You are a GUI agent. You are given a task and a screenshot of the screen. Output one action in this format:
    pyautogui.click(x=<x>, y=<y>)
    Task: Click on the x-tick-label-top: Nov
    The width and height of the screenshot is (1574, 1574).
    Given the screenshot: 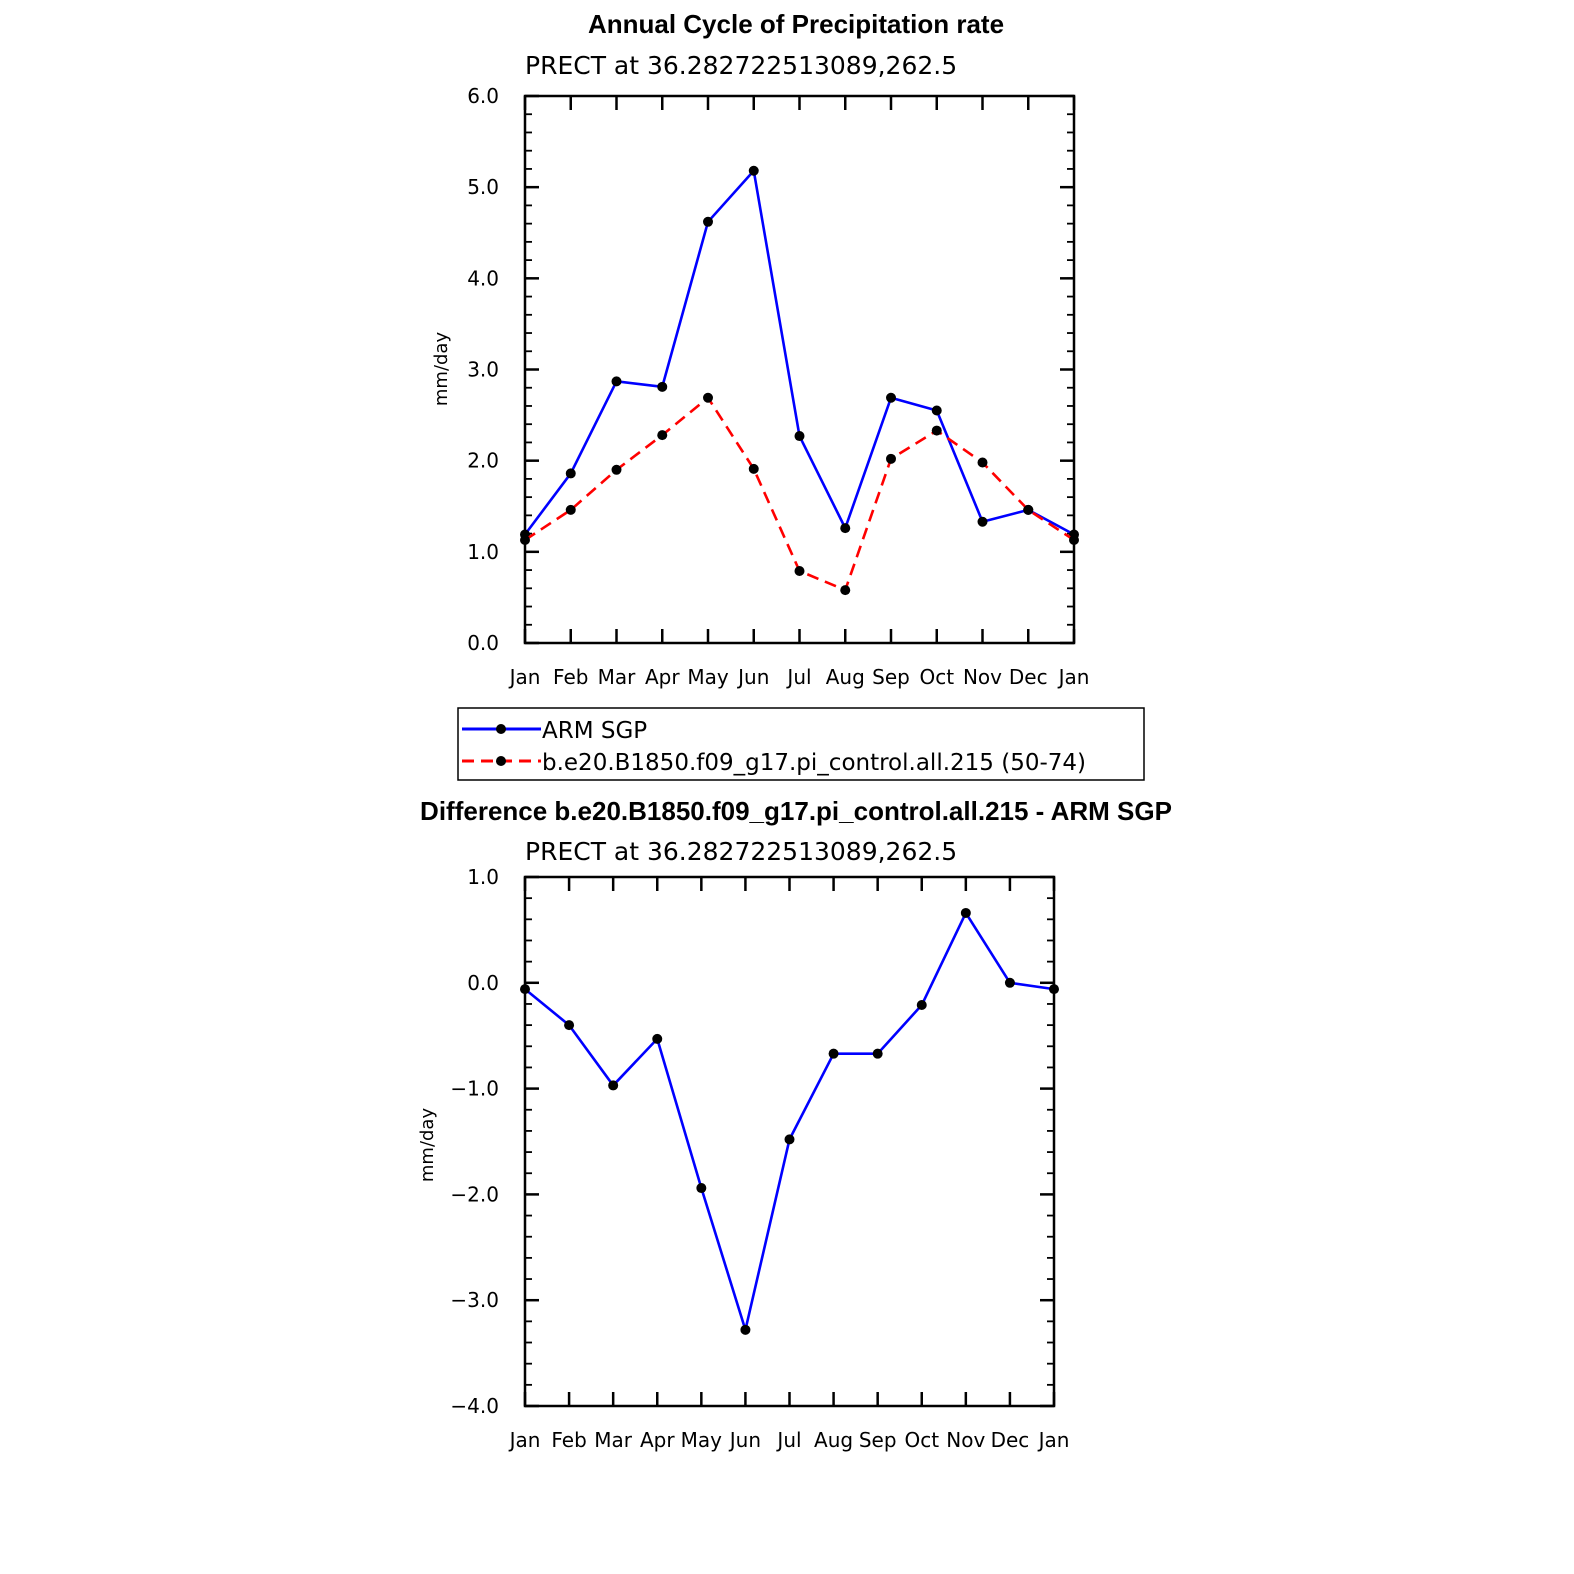 What is the action you would take?
    pyautogui.click(x=982, y=677)
    